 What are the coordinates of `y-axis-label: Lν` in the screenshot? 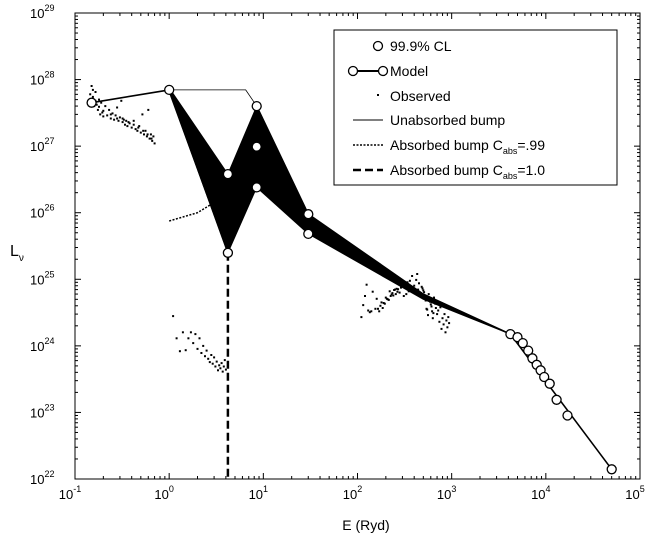 It's located at (17, 253).